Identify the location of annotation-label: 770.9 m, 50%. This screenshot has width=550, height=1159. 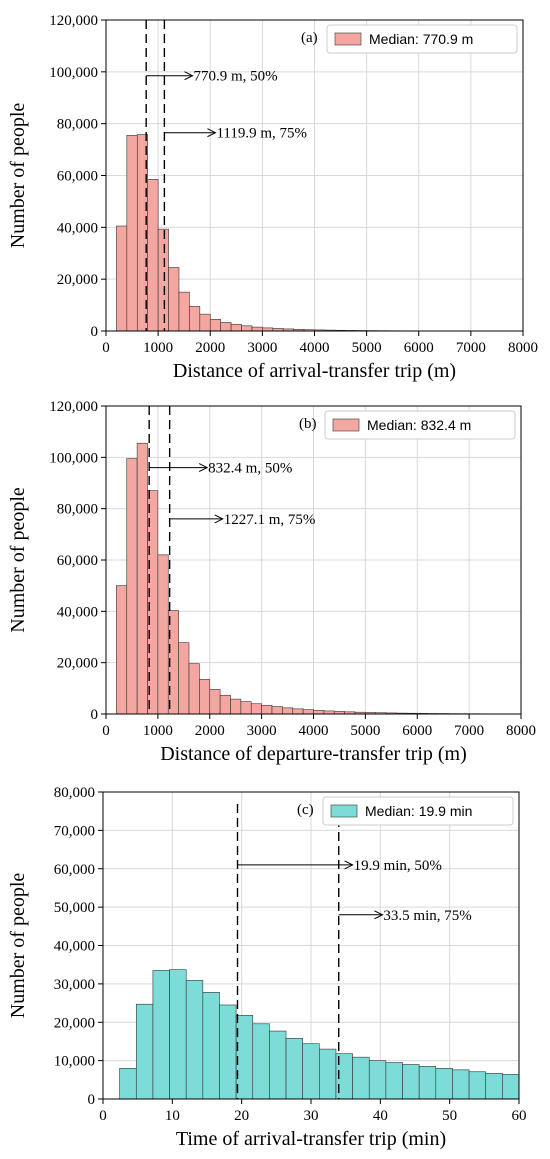
(236, 77).